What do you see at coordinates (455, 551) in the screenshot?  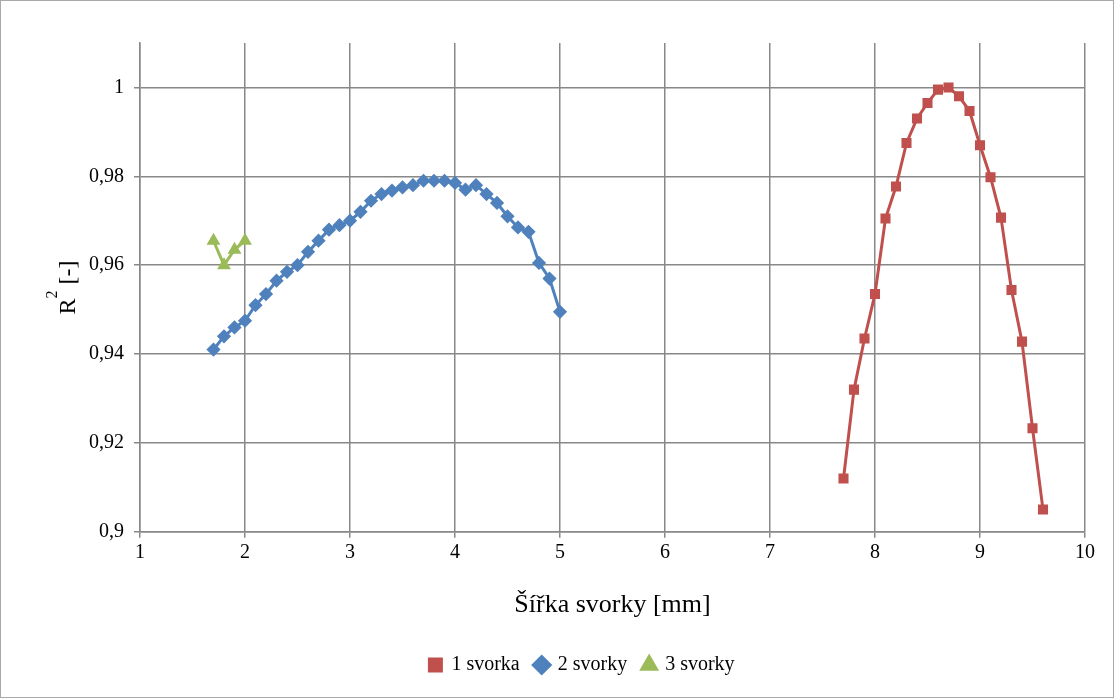 I see `x-tick-label: 4` at bounding box center [455, 551].